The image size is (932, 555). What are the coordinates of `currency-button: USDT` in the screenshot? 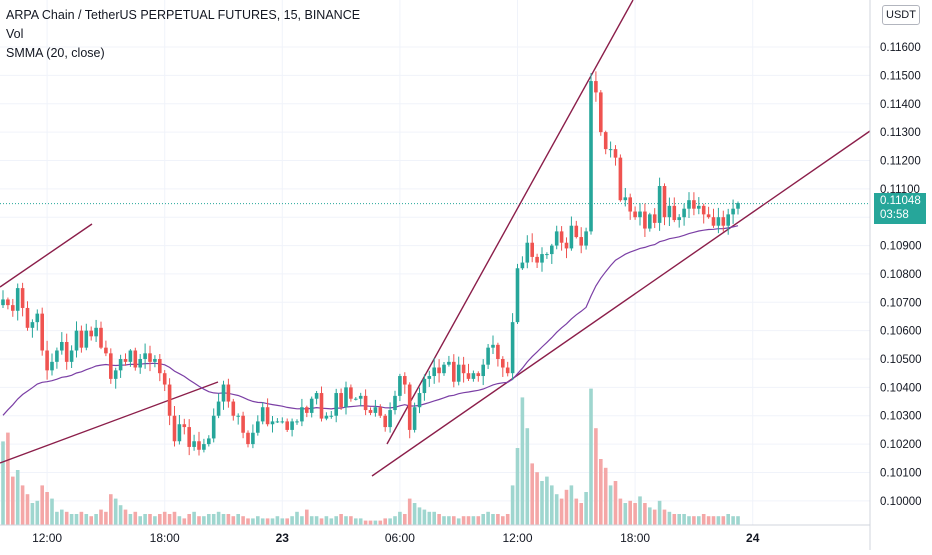 It's located at (901, 15).